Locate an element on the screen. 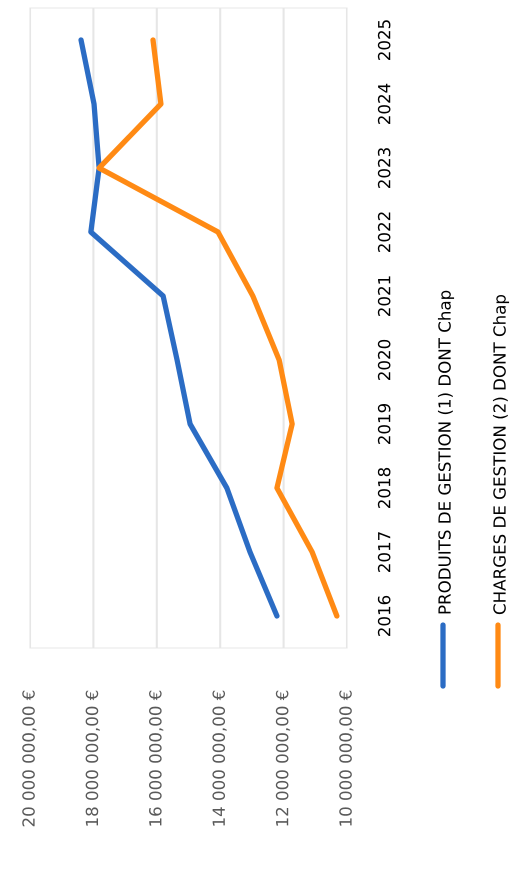  y-tick-label: 2022 is located at coordinates (384, 232).